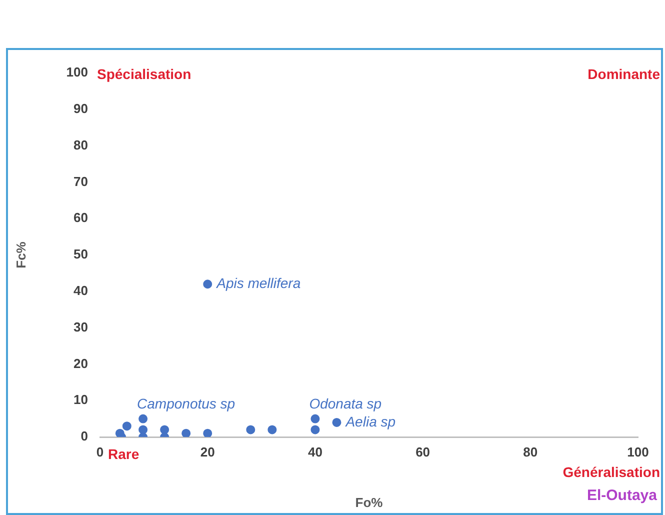  What do you see at coordinates (423, 452) in the screenshot?
I see `x-tick-label: 60` at bounding box center [423, 452].